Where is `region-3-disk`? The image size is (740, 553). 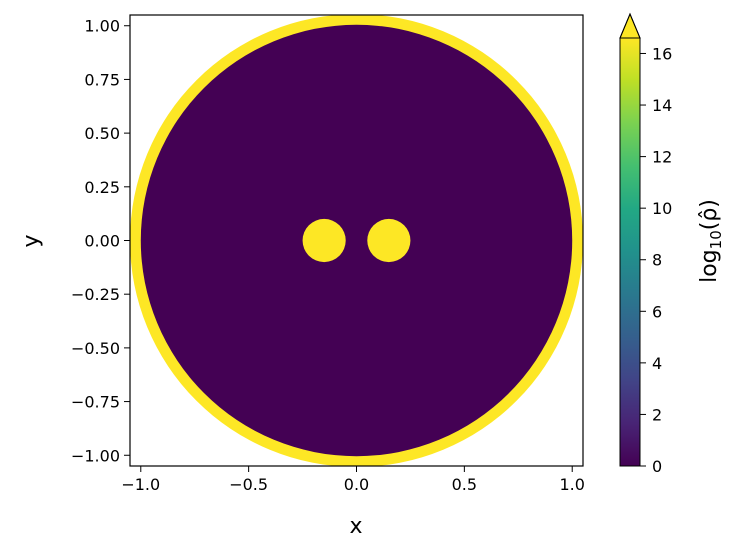 region-3-disk is located at coordinates (389, 240).